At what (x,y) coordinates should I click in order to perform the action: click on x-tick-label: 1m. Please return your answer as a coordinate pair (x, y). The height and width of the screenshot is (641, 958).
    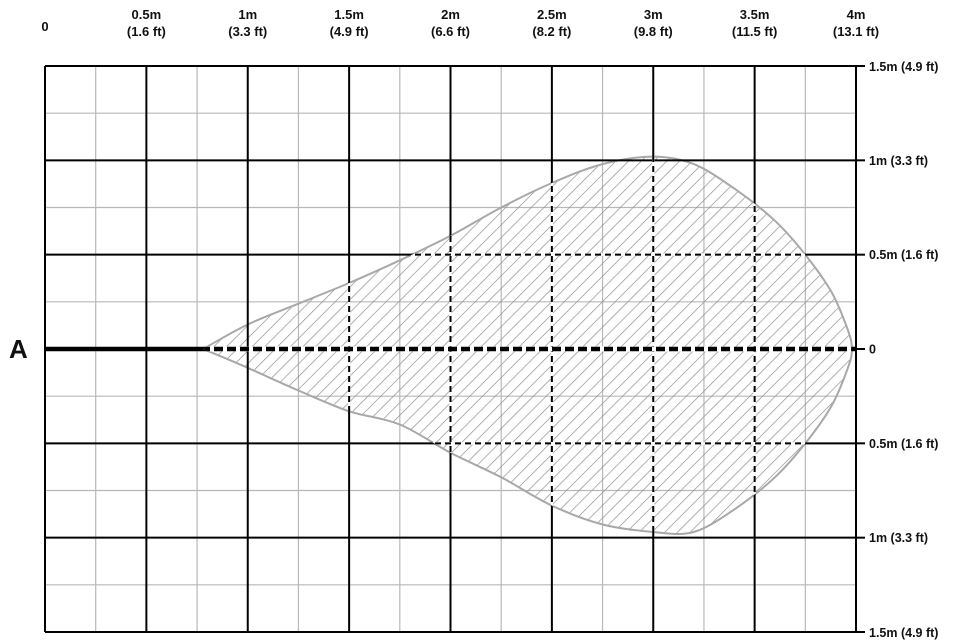
    Looking at the image, I should click on (247, 14).